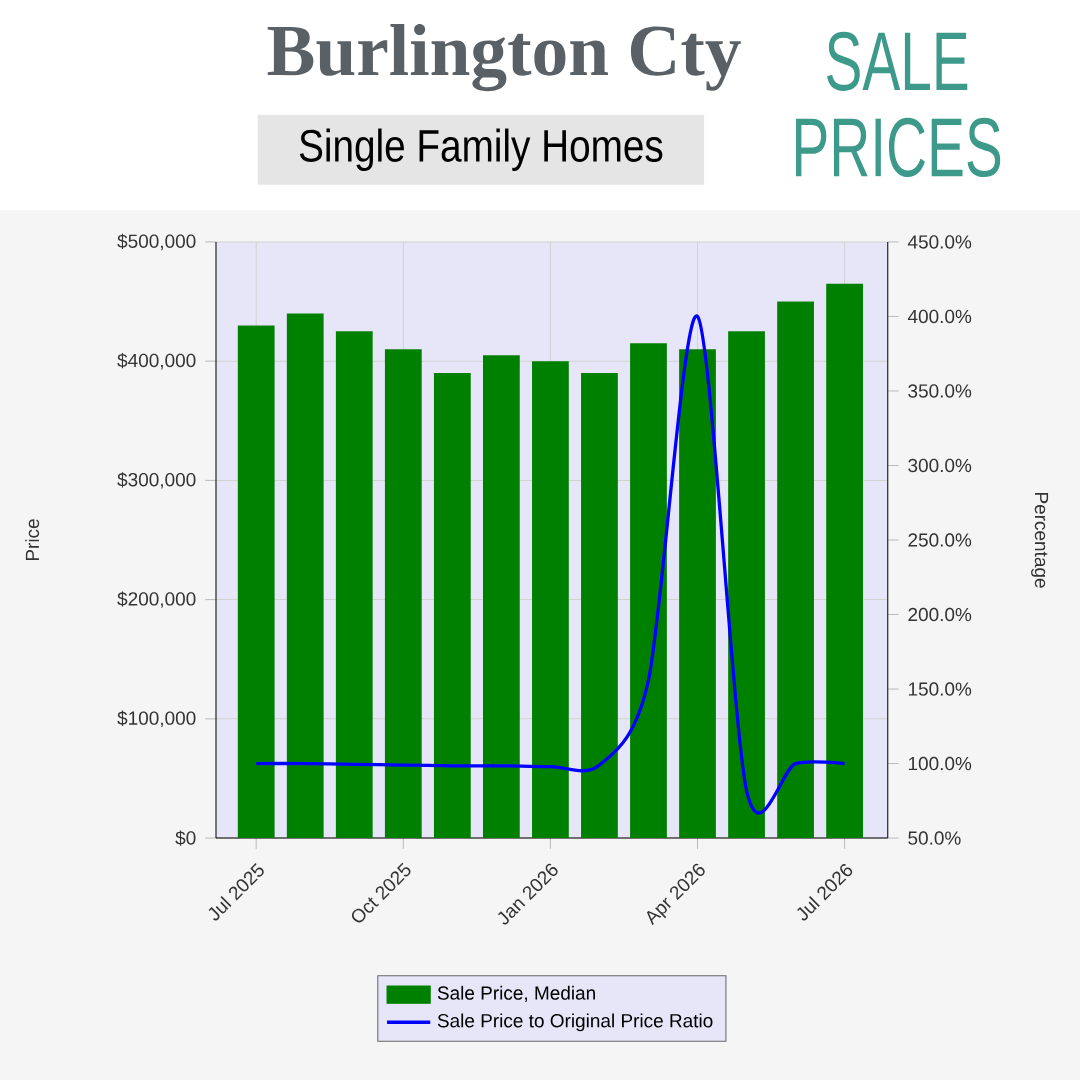 This screenshot has height=1080, width=1080. I want to click on y2-tick-label: 400.0%, so click(939, 316).